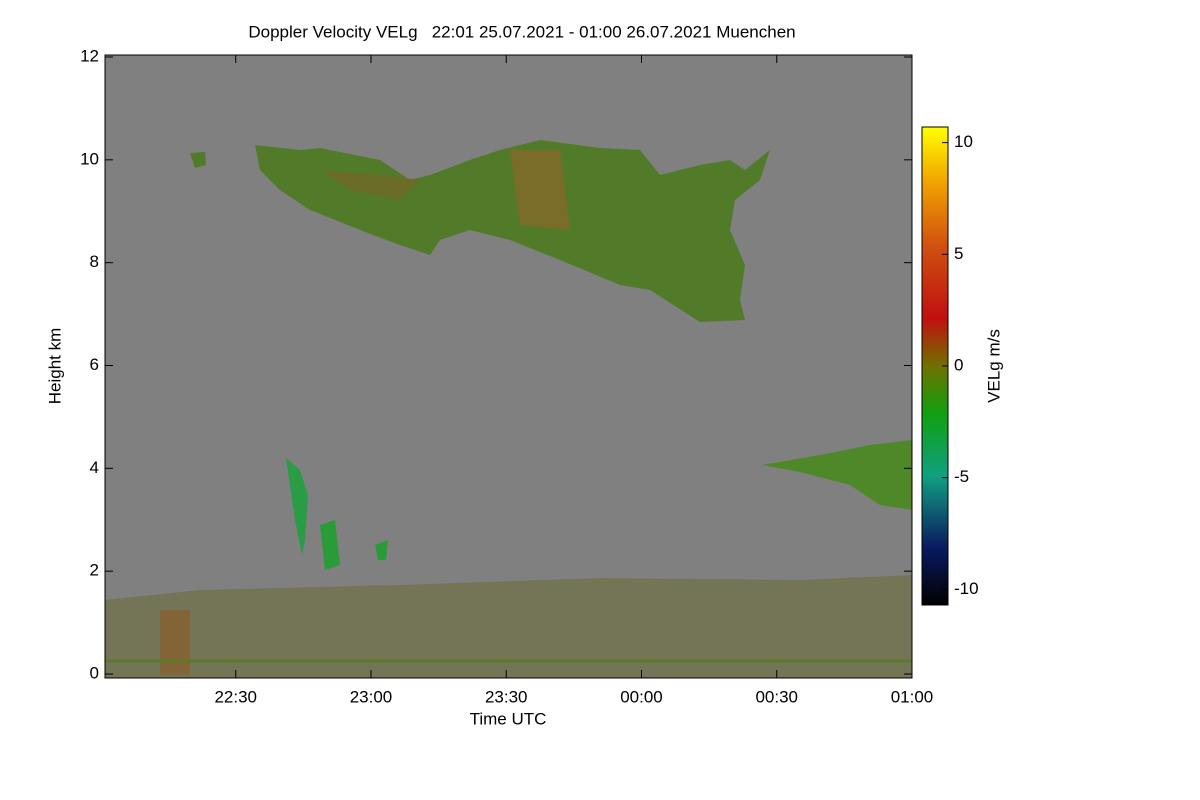 Image resolution: width=1200 pixels, height=800 pixels. What do you see at coordinates (371, 696) in the screenshot?
I see `x-tick-label: 23:00` at bounding box center [371, 696].